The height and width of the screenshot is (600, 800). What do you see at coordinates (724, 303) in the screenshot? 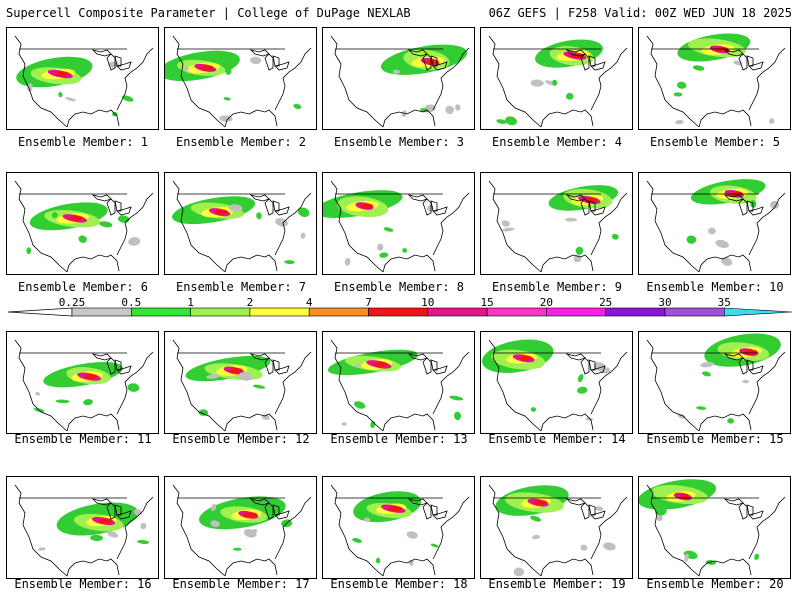
I see `colorbar-tick-label: 35` at bounding box center [724, 303].